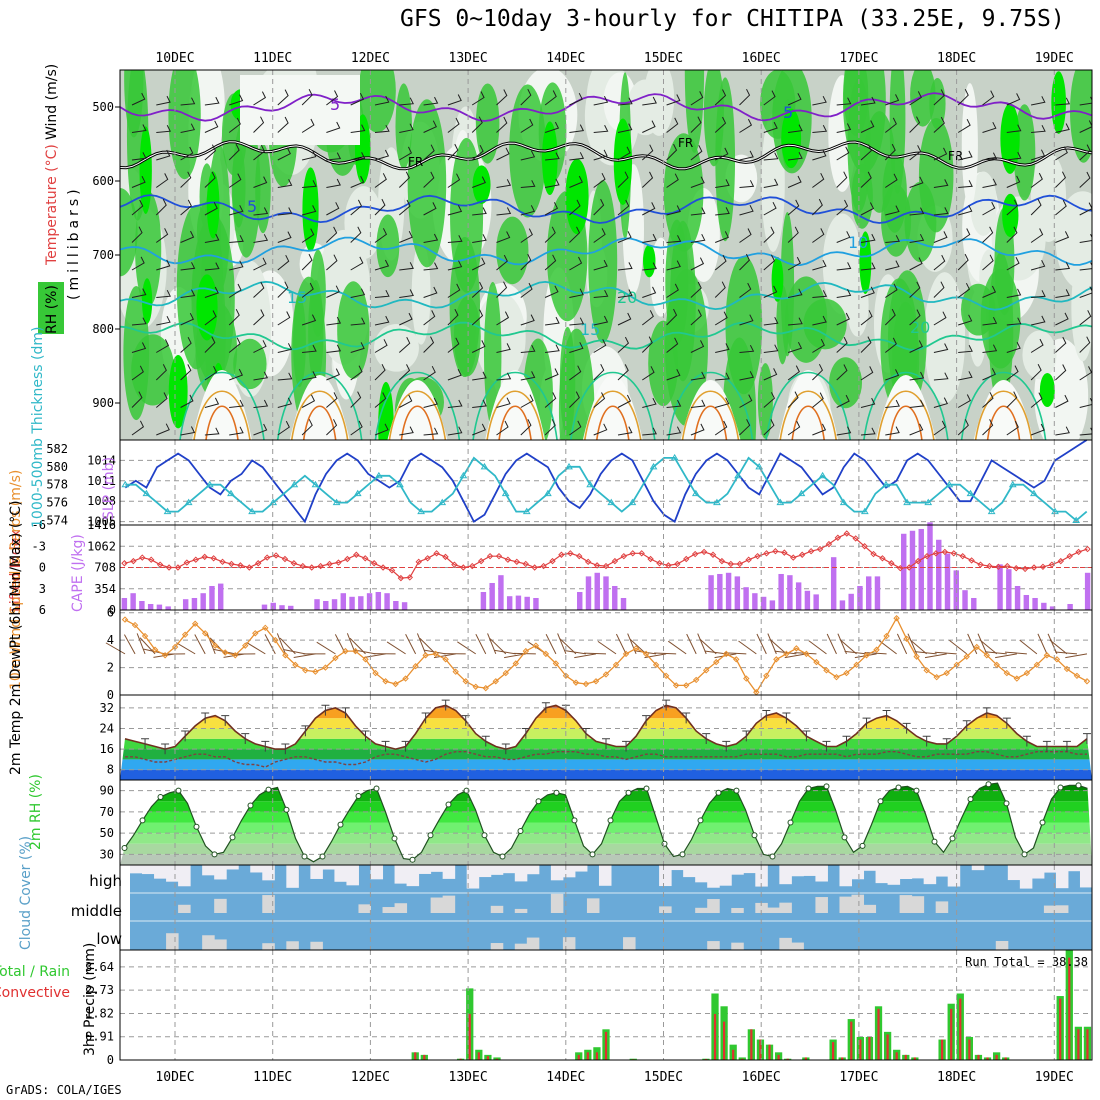  I want to click on contour-label: 10, so click(858, 242).